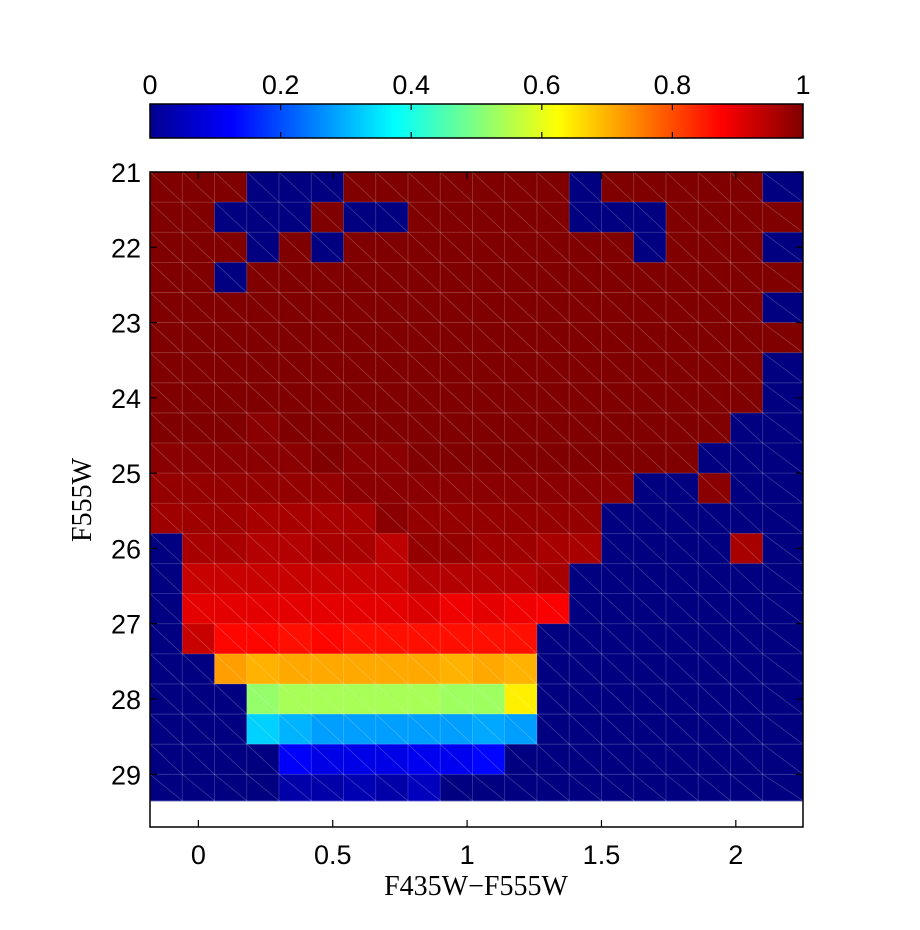 Image resolution: width=920 pixels, height=930 pixels. What do you see at coordinates (281, 85) in the screenshot?
I see `colorbar-tick-label: 0.2` at bounding box center [281, 85].